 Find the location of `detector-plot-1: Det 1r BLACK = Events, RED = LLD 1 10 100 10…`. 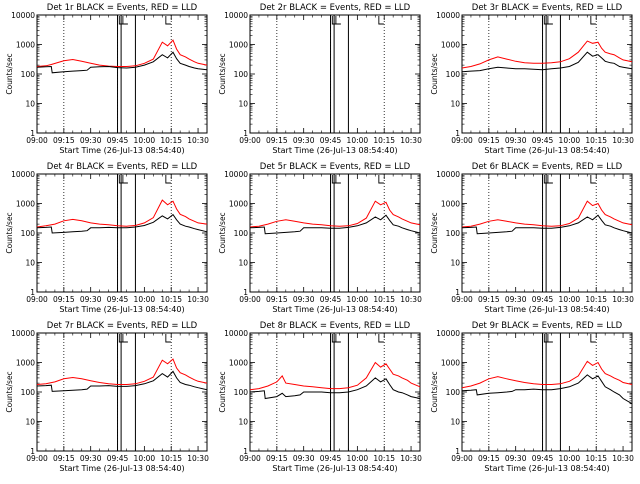

detector-plot-1: Det 1r BLACK = Events, RED = LLD 1 10 100 10… is located at coordinates (107, 79).